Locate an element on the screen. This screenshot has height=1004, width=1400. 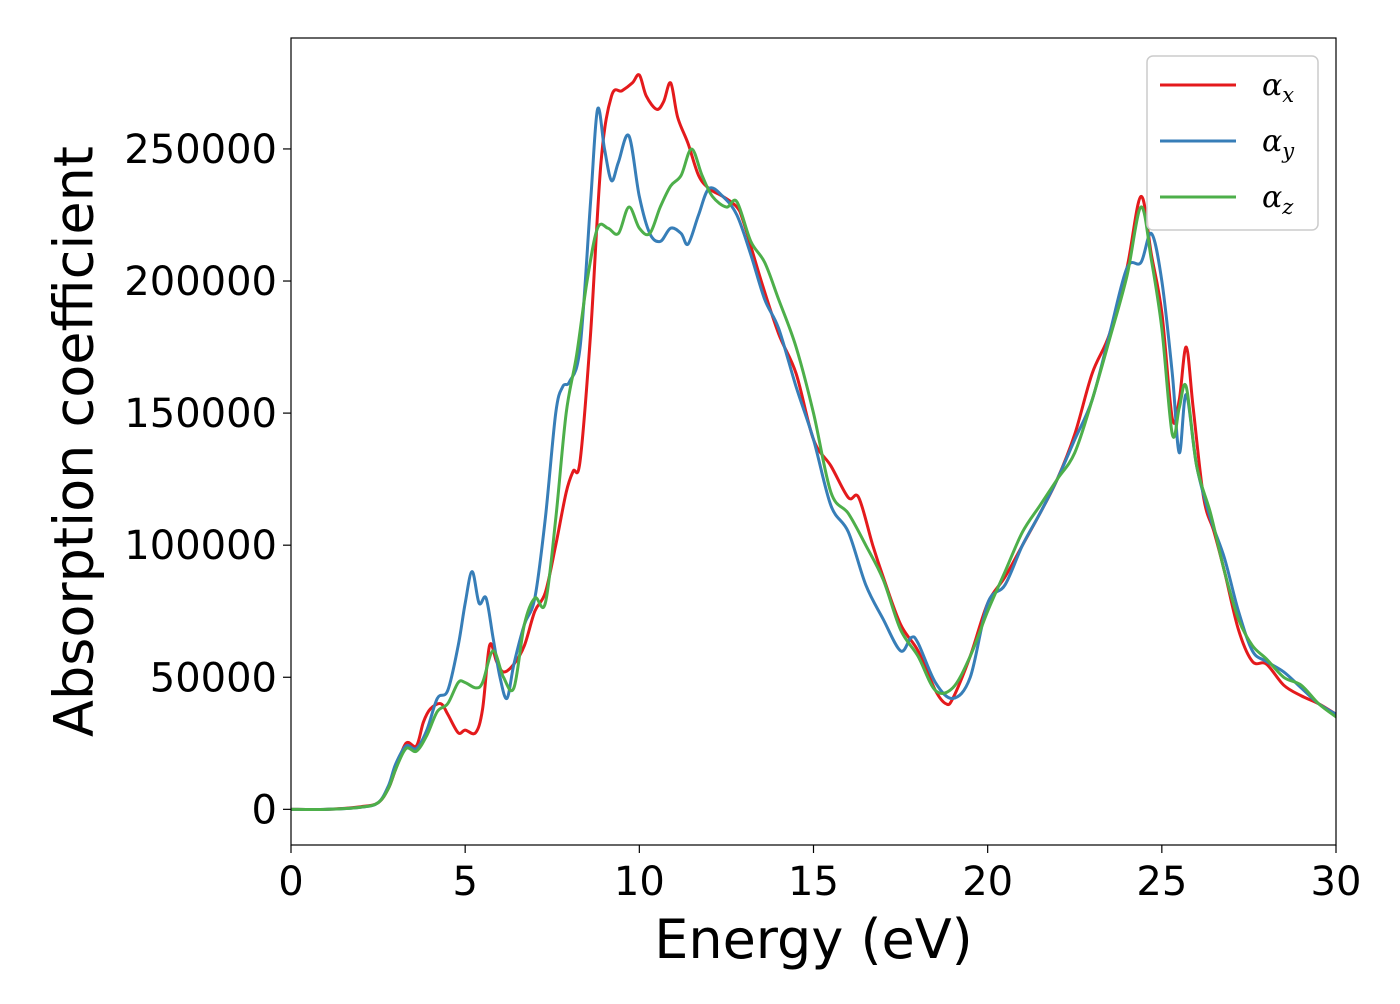
x-axis-label: Energy (eV) is located at coordinates (813, 939).